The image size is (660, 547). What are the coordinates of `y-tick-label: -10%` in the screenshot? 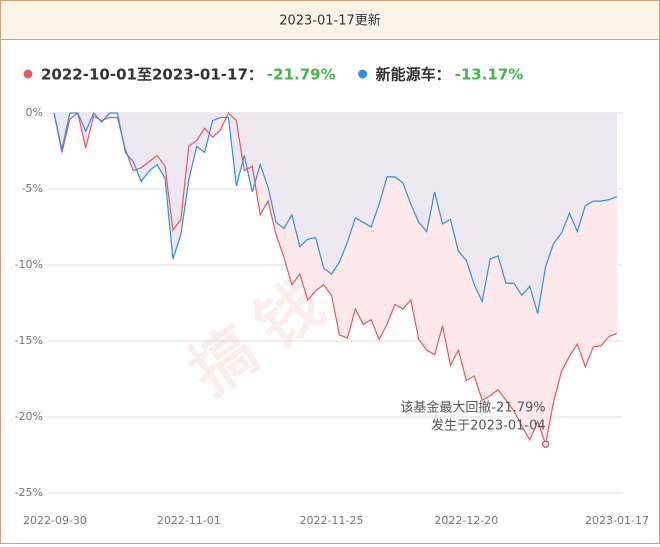 It's located at (29, 264).